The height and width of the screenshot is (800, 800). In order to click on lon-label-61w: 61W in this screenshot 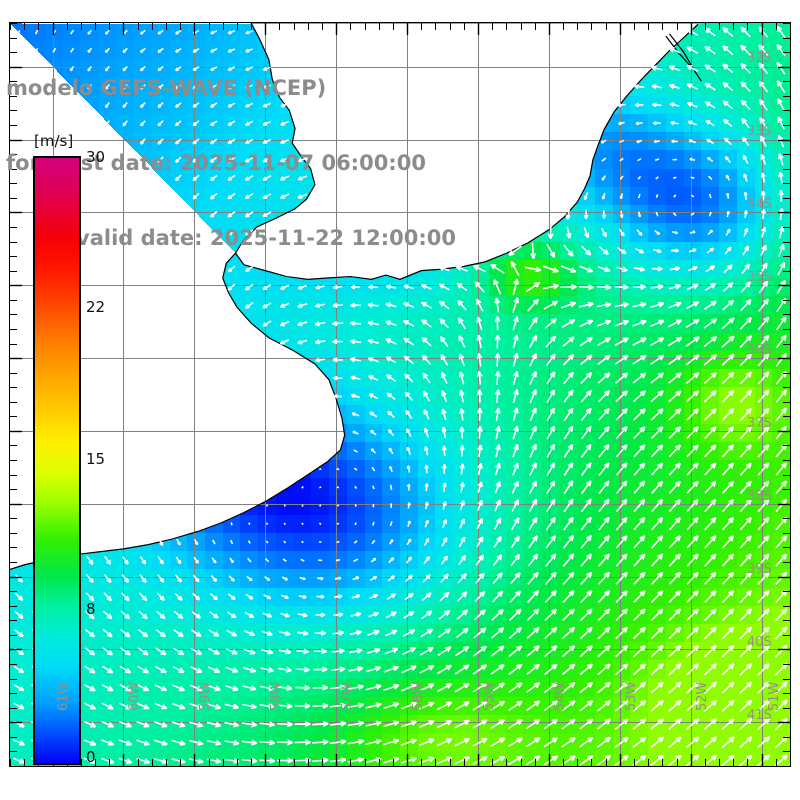, I will do `click(63, 696)`.